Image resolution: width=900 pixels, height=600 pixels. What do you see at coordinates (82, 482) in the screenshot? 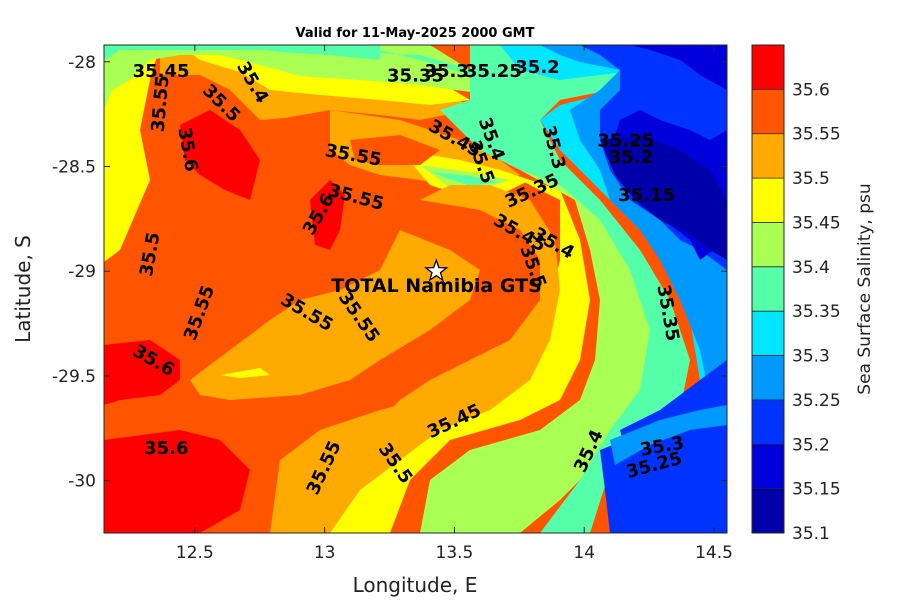
I see `y-tick-label: -30` at bounding box center [82, 482].